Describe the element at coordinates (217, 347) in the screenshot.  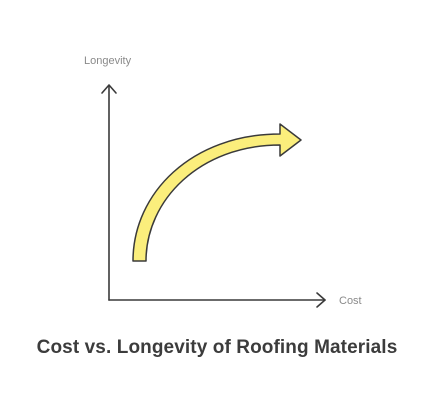
I see `diagram-caption: Cost vs. Longevity of Roofing Materials` at that location.